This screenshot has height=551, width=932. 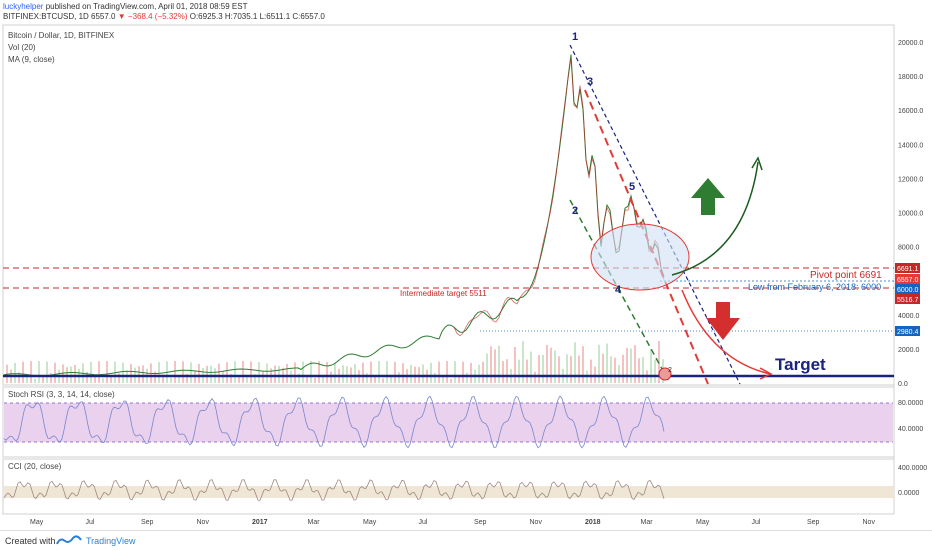 What do you see at coordinates (665, 374) in the screenshot?
I see `marker-circle` at bounding box center [665, 374].